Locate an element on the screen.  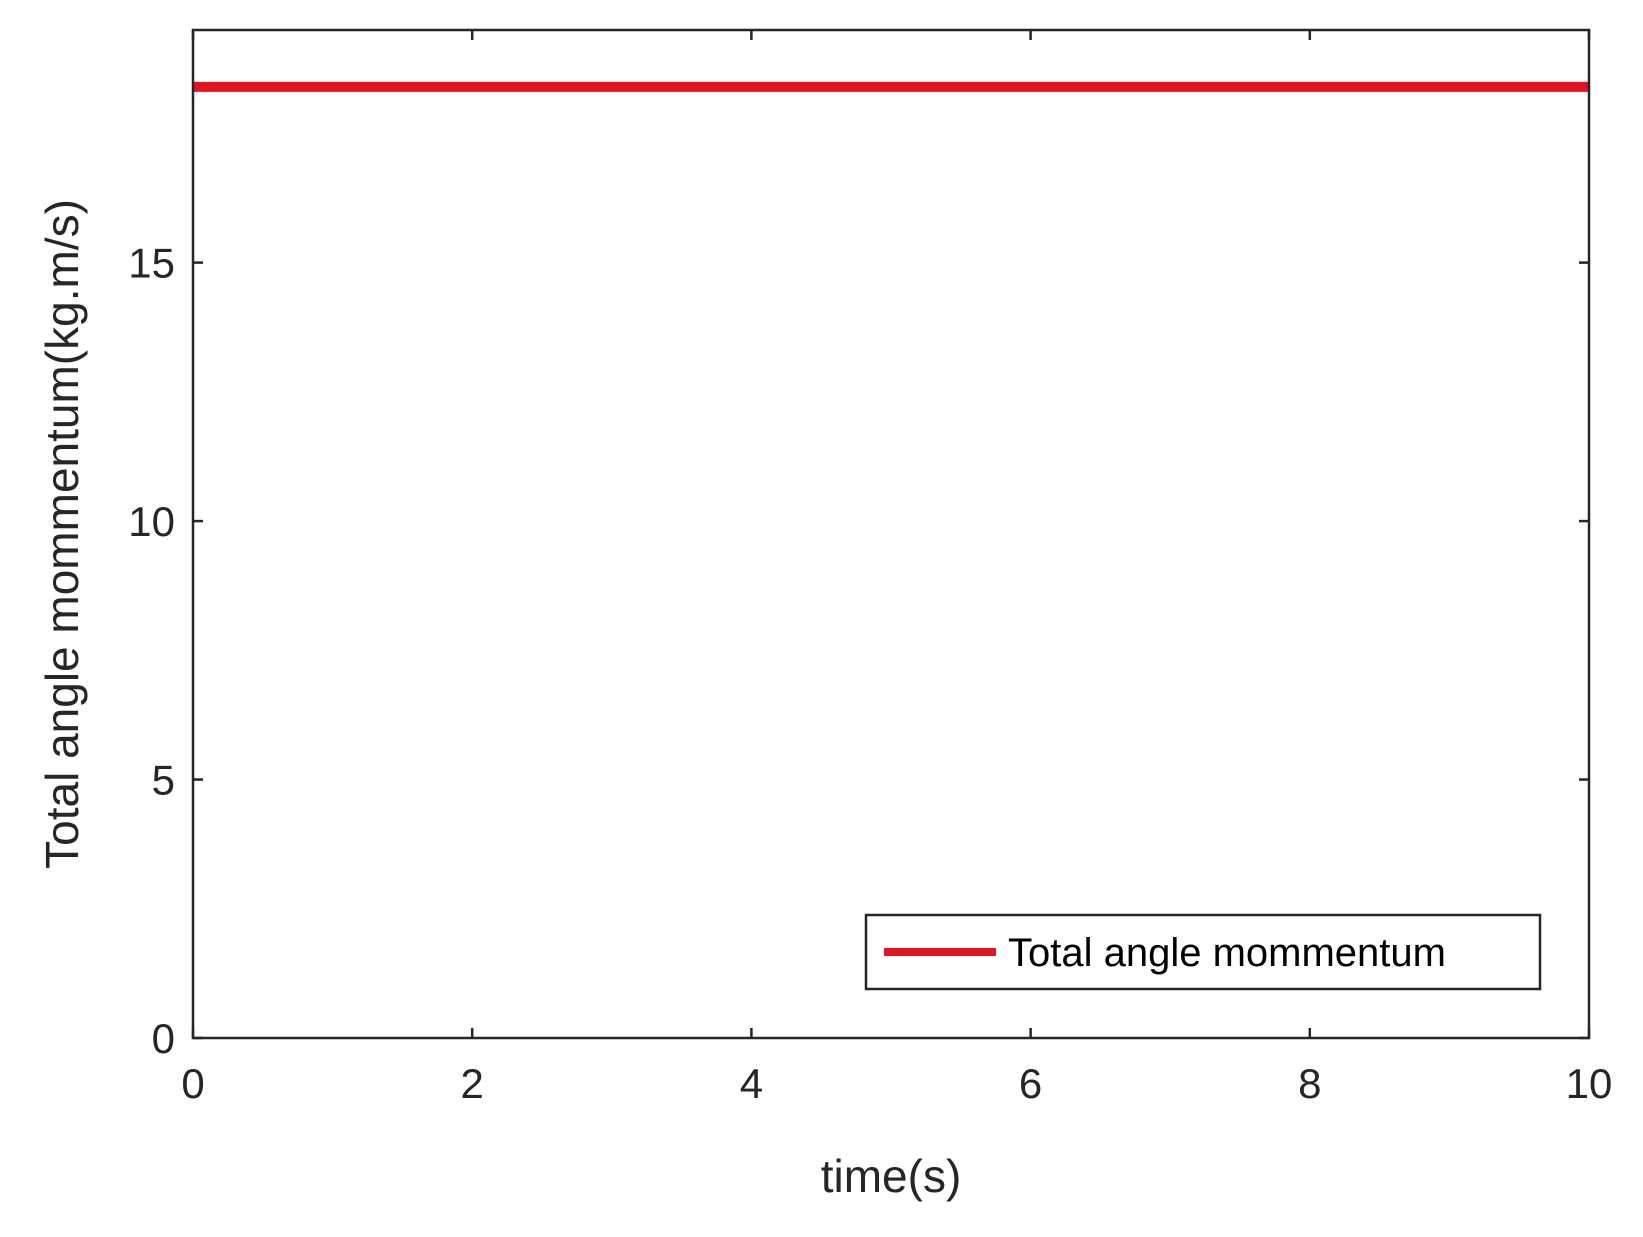
y-tick-label: 15 is located at coordinates (151, 263).